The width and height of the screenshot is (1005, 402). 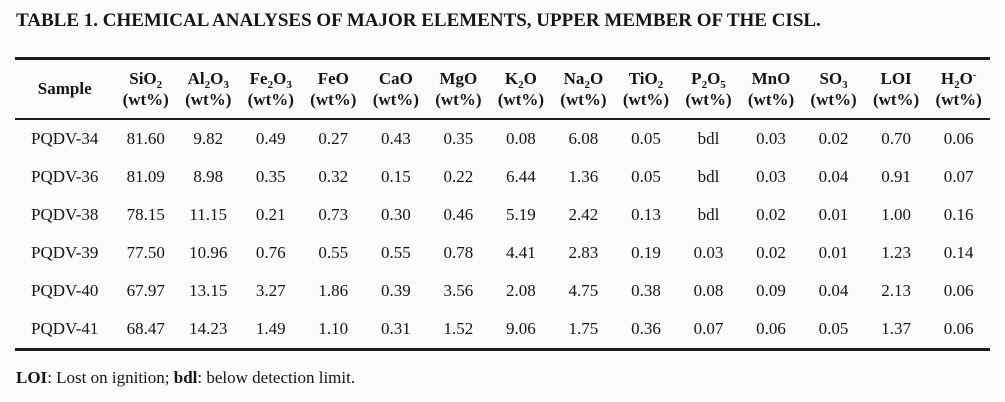 What do you see at coordinates (646, 214) in the screenshot?
I see `value-cell-tio2: 0.13` at bounding box center [646, 214].